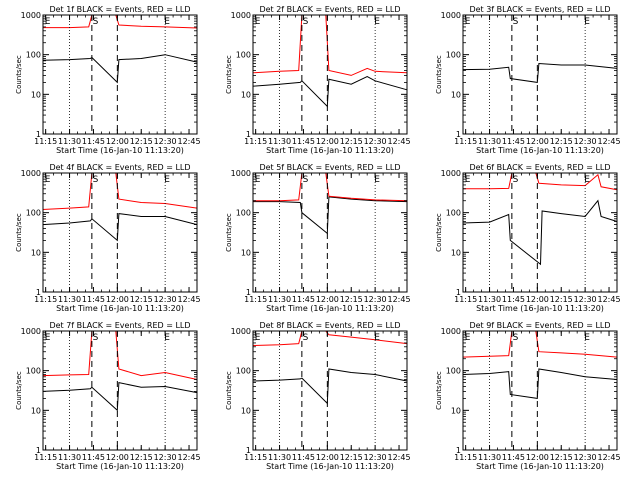  Describe the element at coordinates (539, 325) in the screenshot. I see `panel-title: Det 9f BLACK = Events, RED = LLD` at that location.